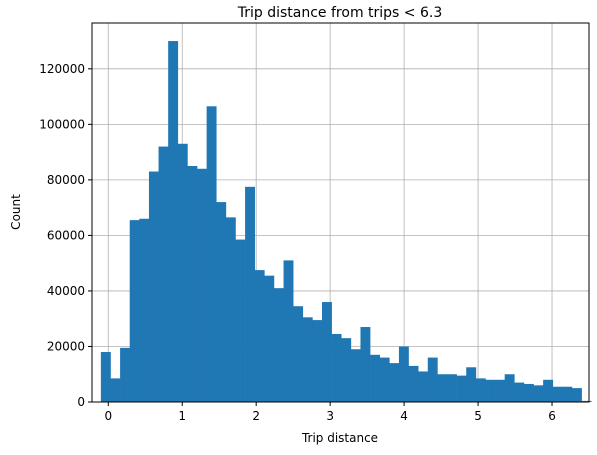 The width and height of the screenshot is (597, 455). What do you see at coordinates (66, 291) in the screenshot?
I see `y-tick-label: 40000` at bounding box center [66, 291].